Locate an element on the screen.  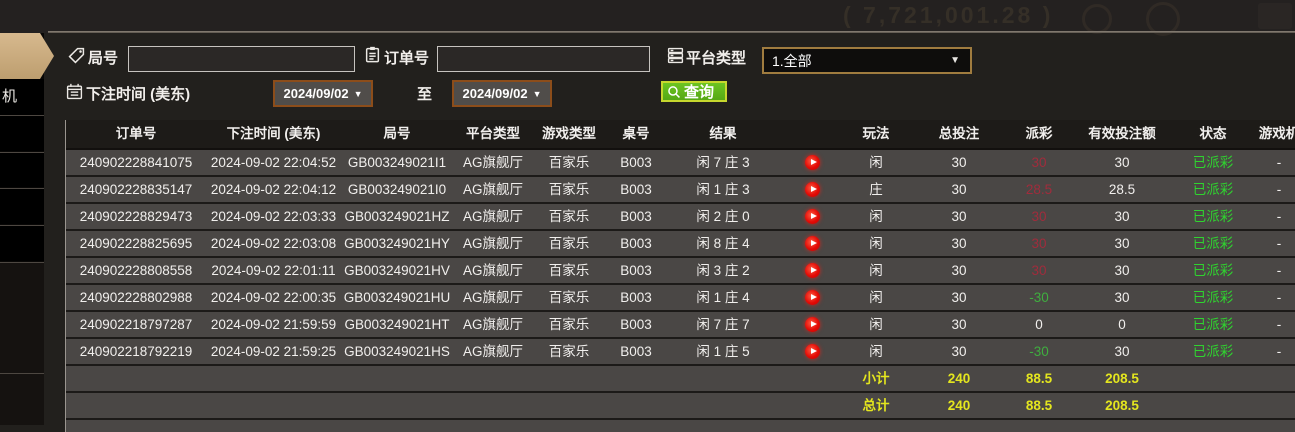
cell-order-no: 240902228808558 is located at coordinates (136, 270).